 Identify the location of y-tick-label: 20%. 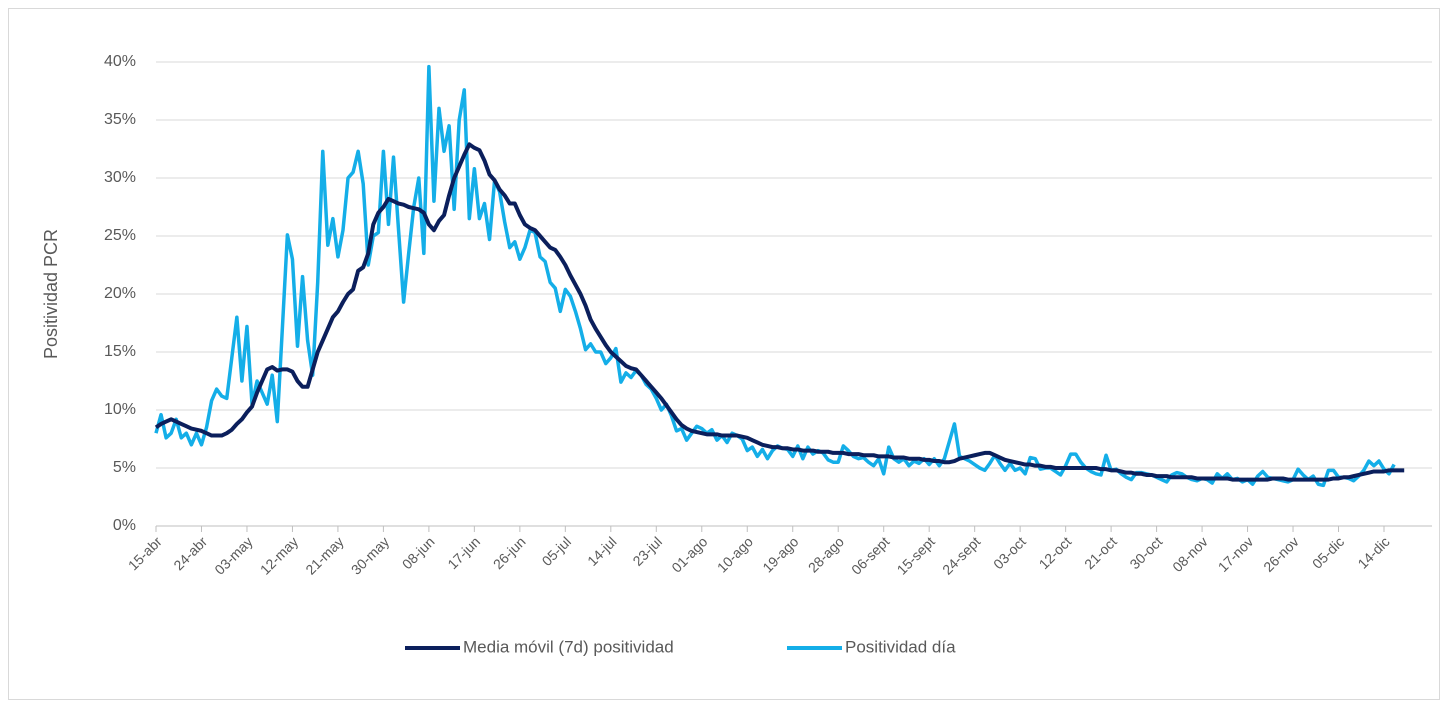
(120, 293).